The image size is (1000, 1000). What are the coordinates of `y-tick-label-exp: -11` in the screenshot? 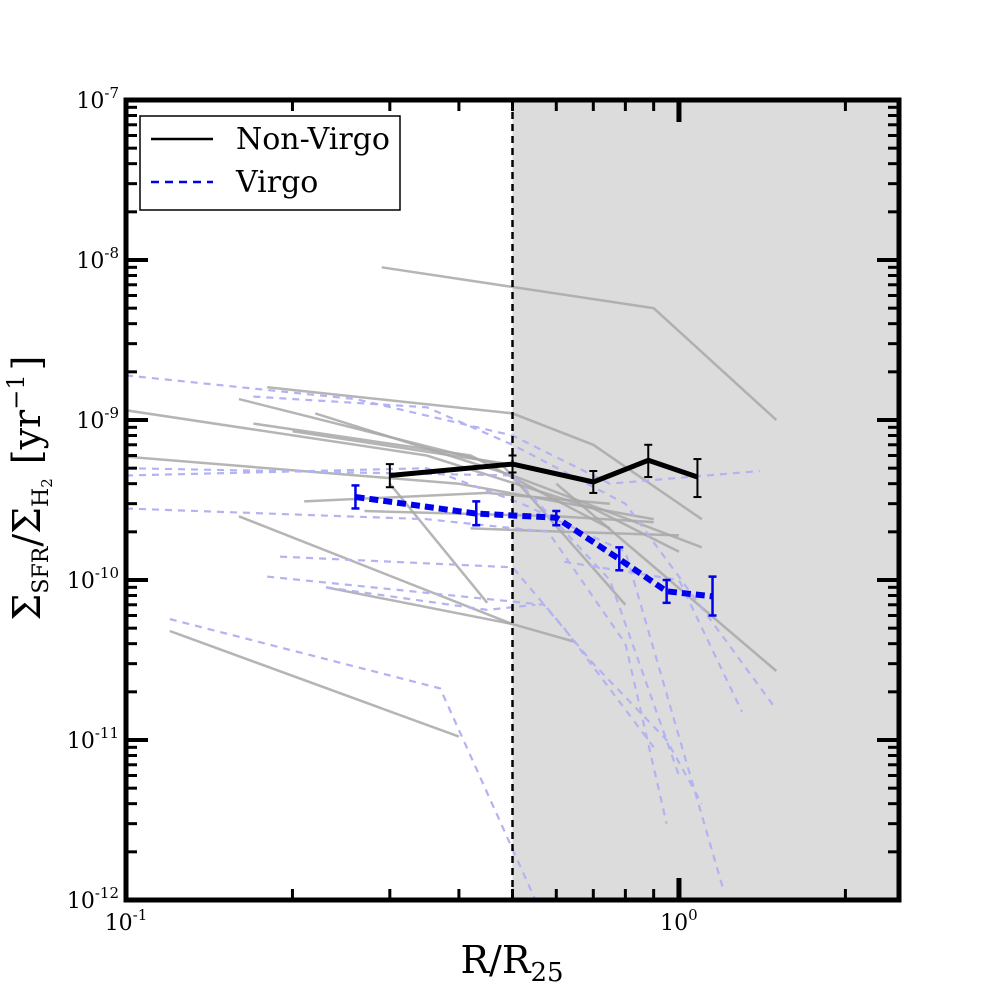 It's located at (107, 733).